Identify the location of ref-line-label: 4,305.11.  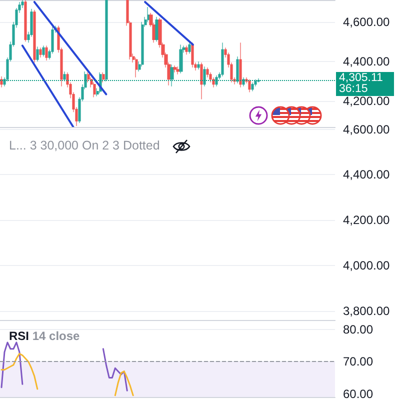
(361, 78).